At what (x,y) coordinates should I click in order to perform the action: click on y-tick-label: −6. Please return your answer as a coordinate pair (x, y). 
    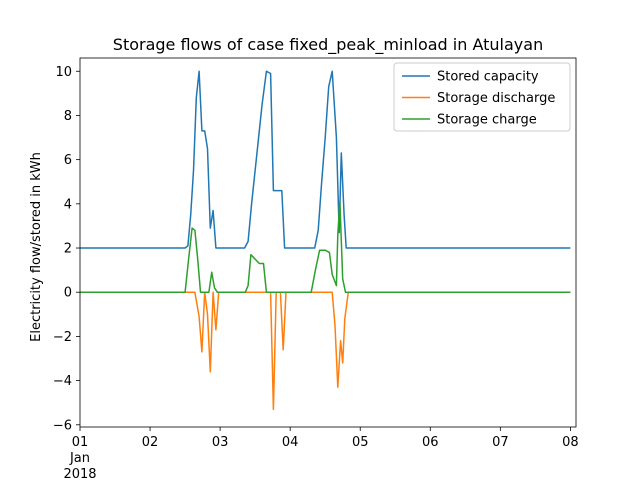
    Looking at the image, I should click on (62, 425).